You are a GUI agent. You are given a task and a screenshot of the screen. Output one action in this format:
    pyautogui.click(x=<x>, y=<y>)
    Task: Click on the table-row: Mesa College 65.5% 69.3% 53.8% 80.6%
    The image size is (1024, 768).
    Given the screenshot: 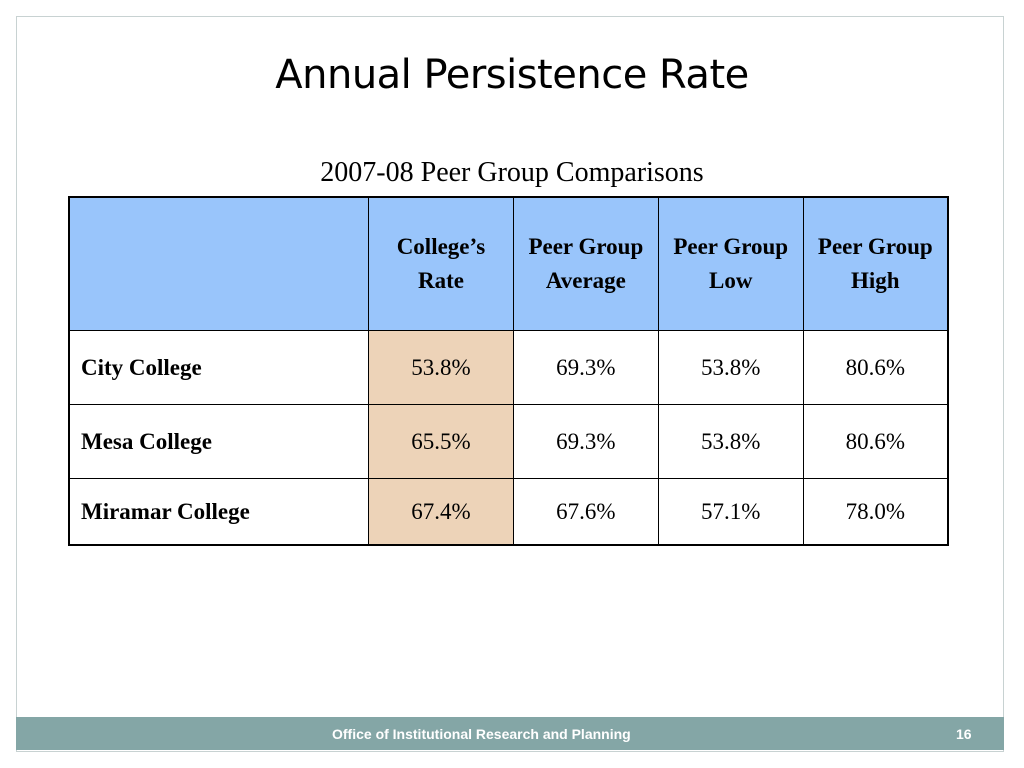 What is the action you would take?
    pyautogui.click(x=508, y=441)
    